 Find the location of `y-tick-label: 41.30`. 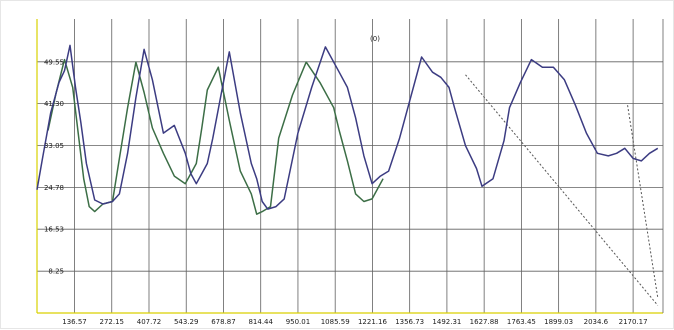

y-tick-label: 41.30 is located at coordinates (54, 104).